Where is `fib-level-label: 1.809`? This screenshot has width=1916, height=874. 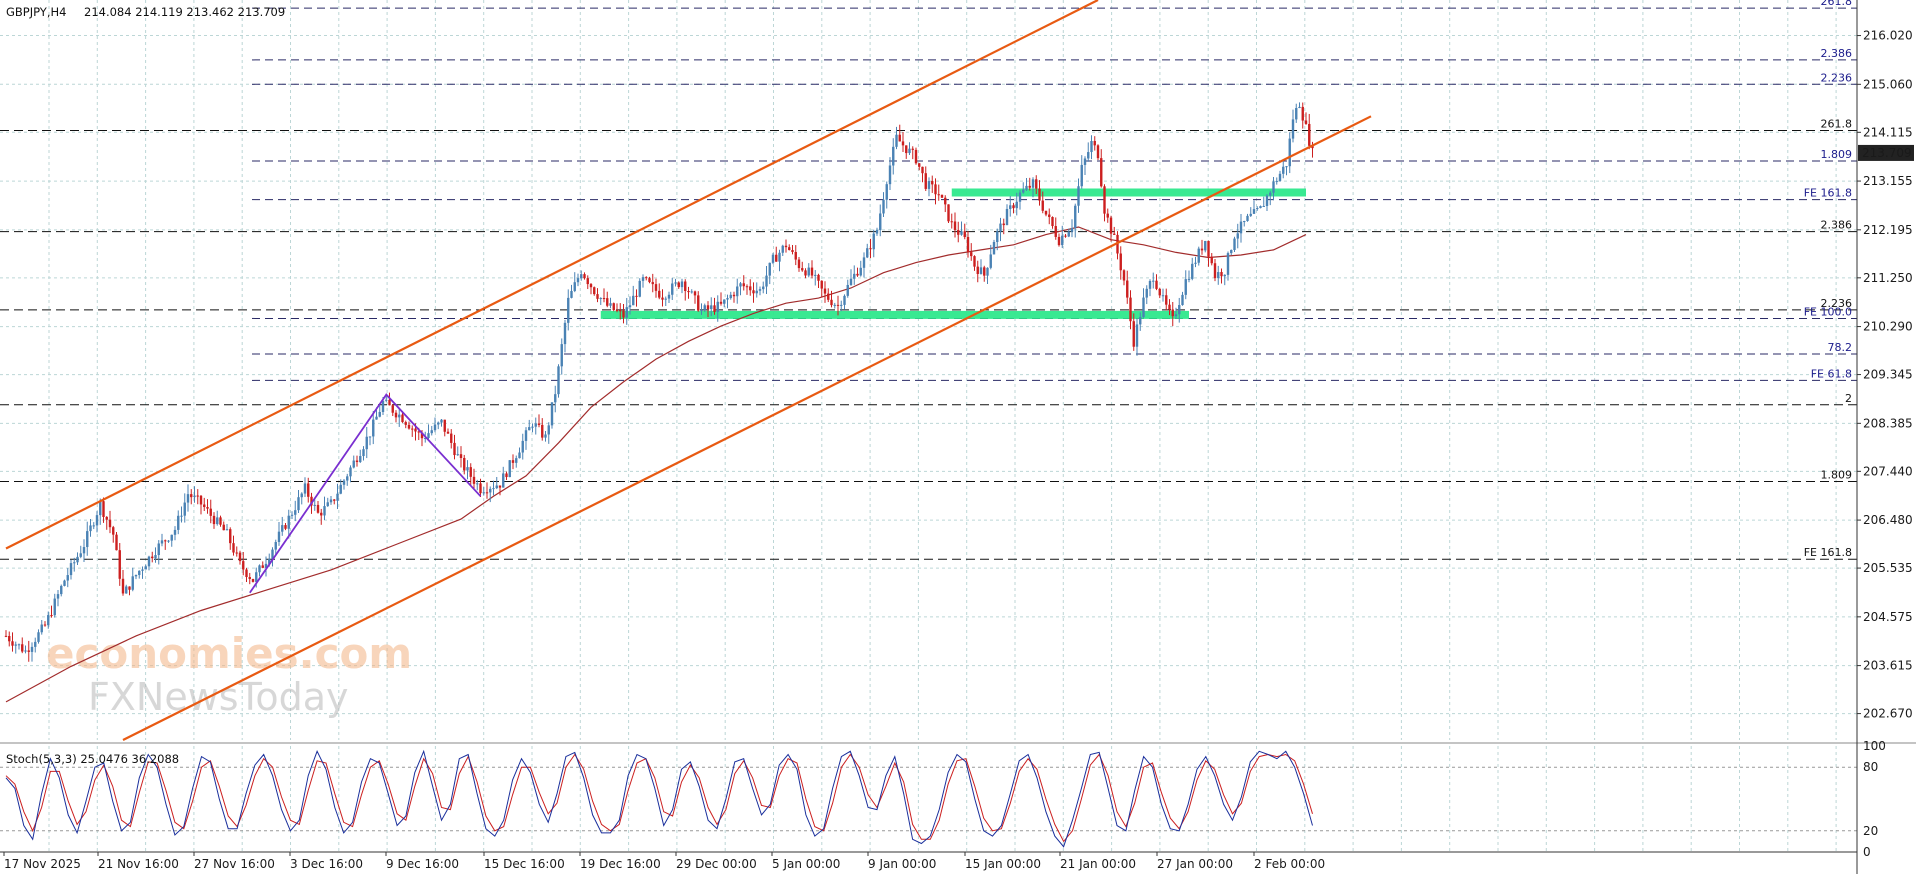 fib-level-label: 1.809 is located at coordinates (1837, 154).